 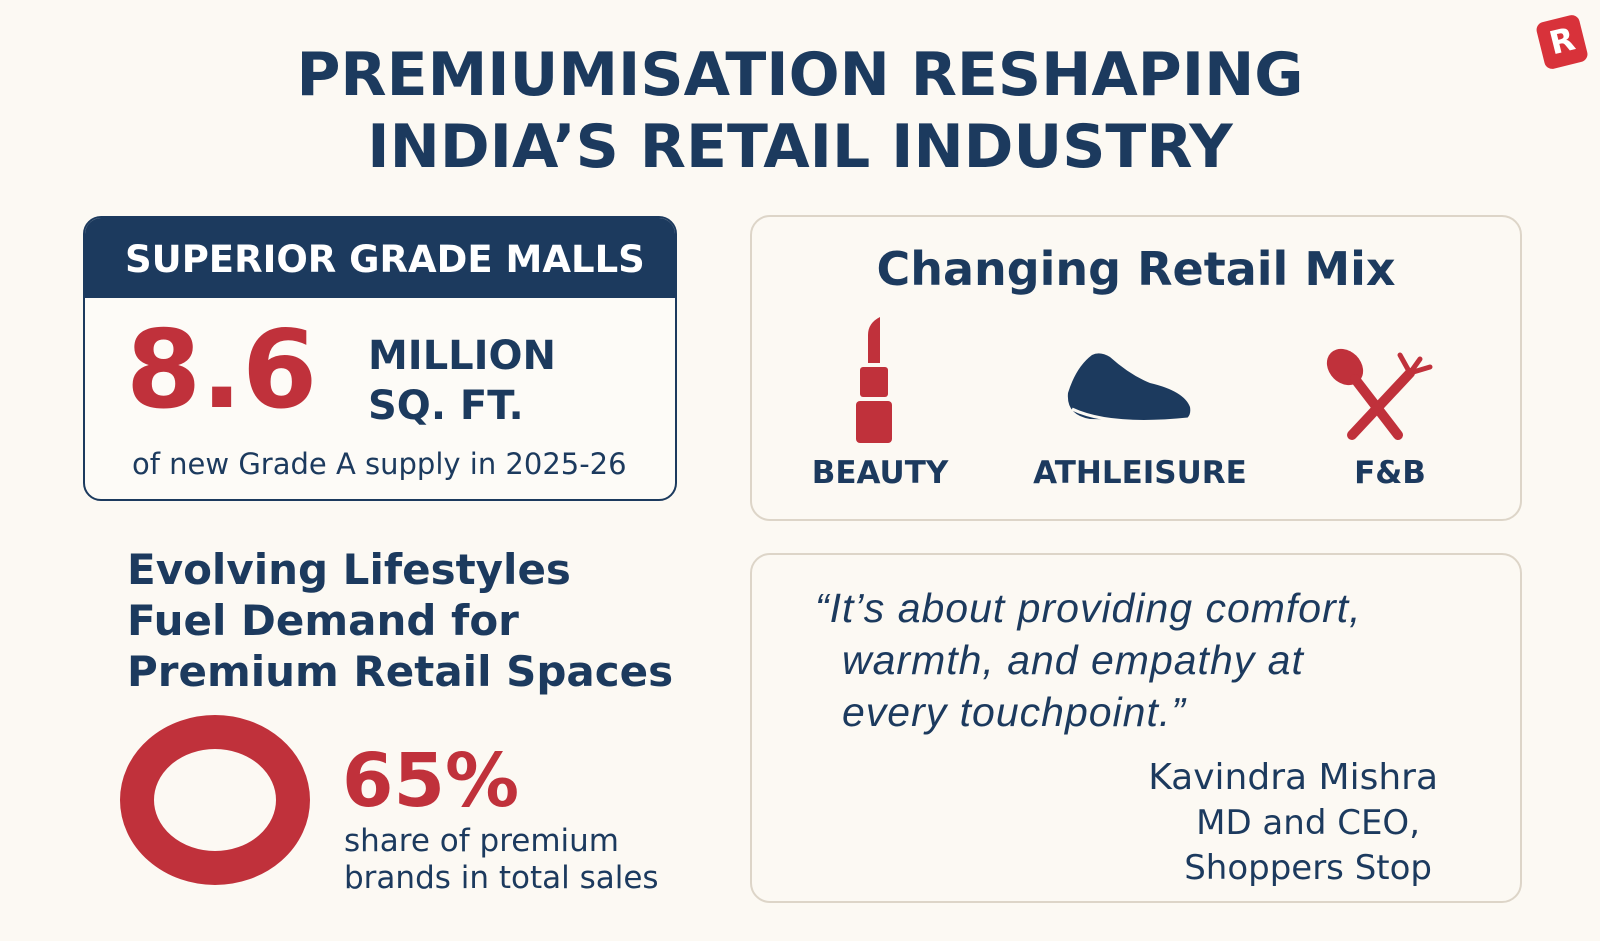 I want to click on card-header-band, so click(x=380, y=258).